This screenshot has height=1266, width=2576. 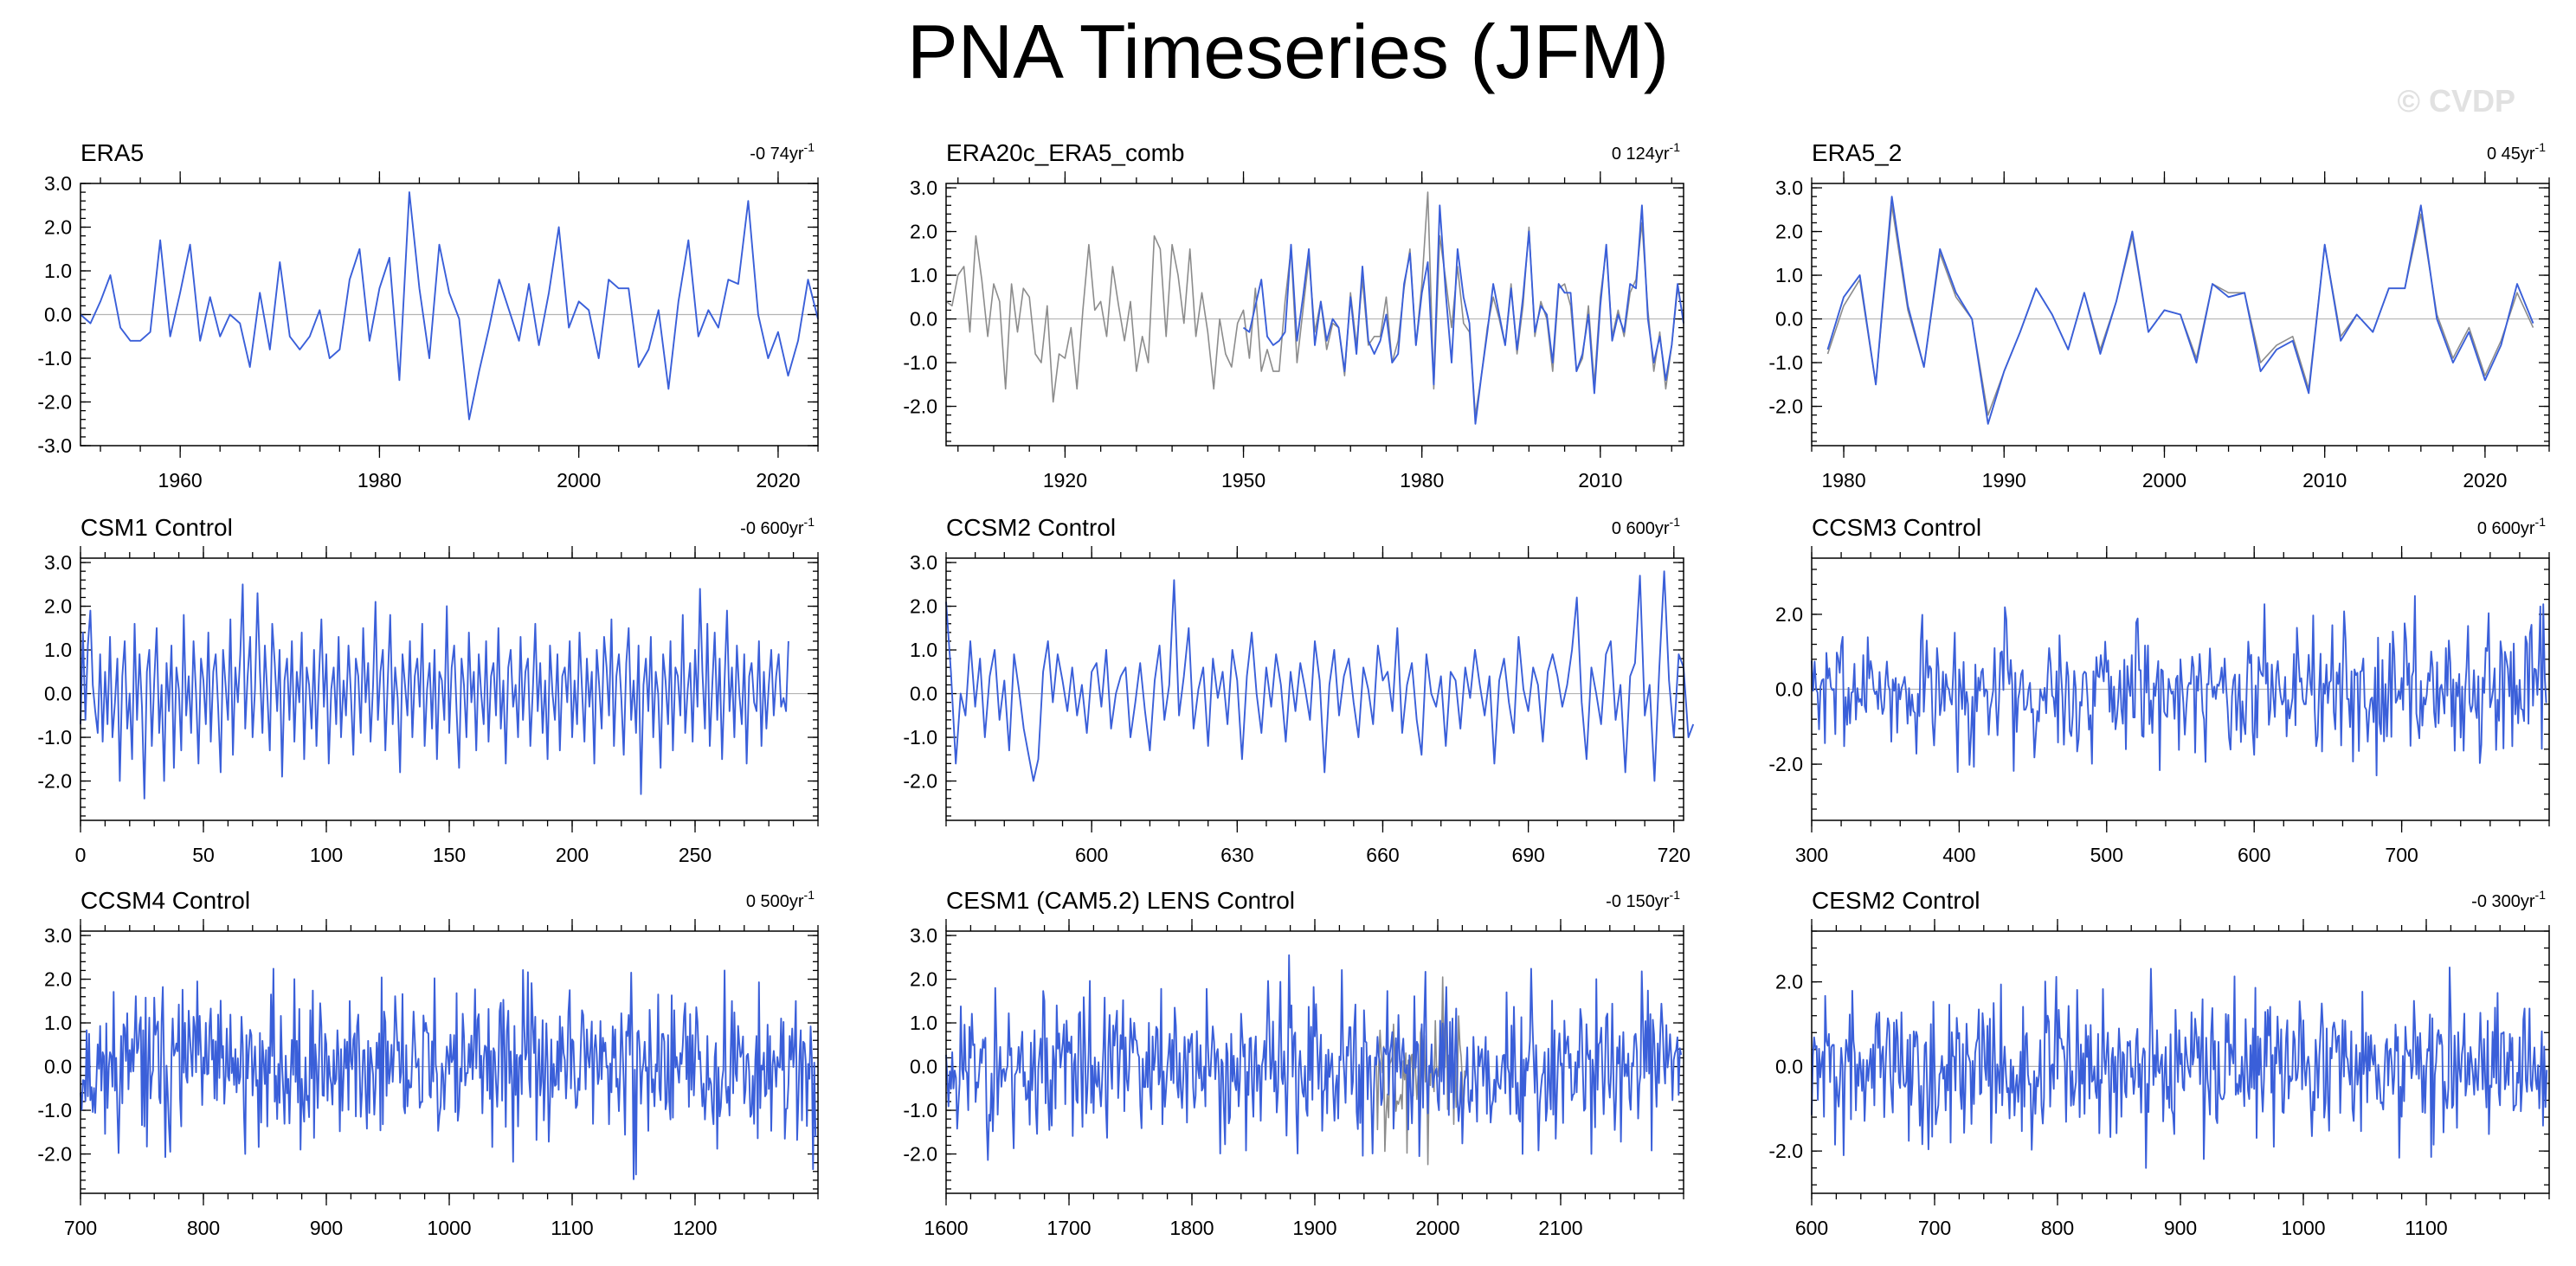 What do you see at coordinates (946, 1228) in the screenshot?
I see `x-tick-label: 1600` at bounding box center [946, 1228].